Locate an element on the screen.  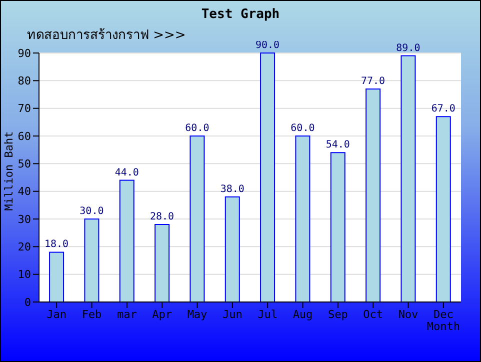
y-axis-title: Million Baht is located at coordinates (9, 171).